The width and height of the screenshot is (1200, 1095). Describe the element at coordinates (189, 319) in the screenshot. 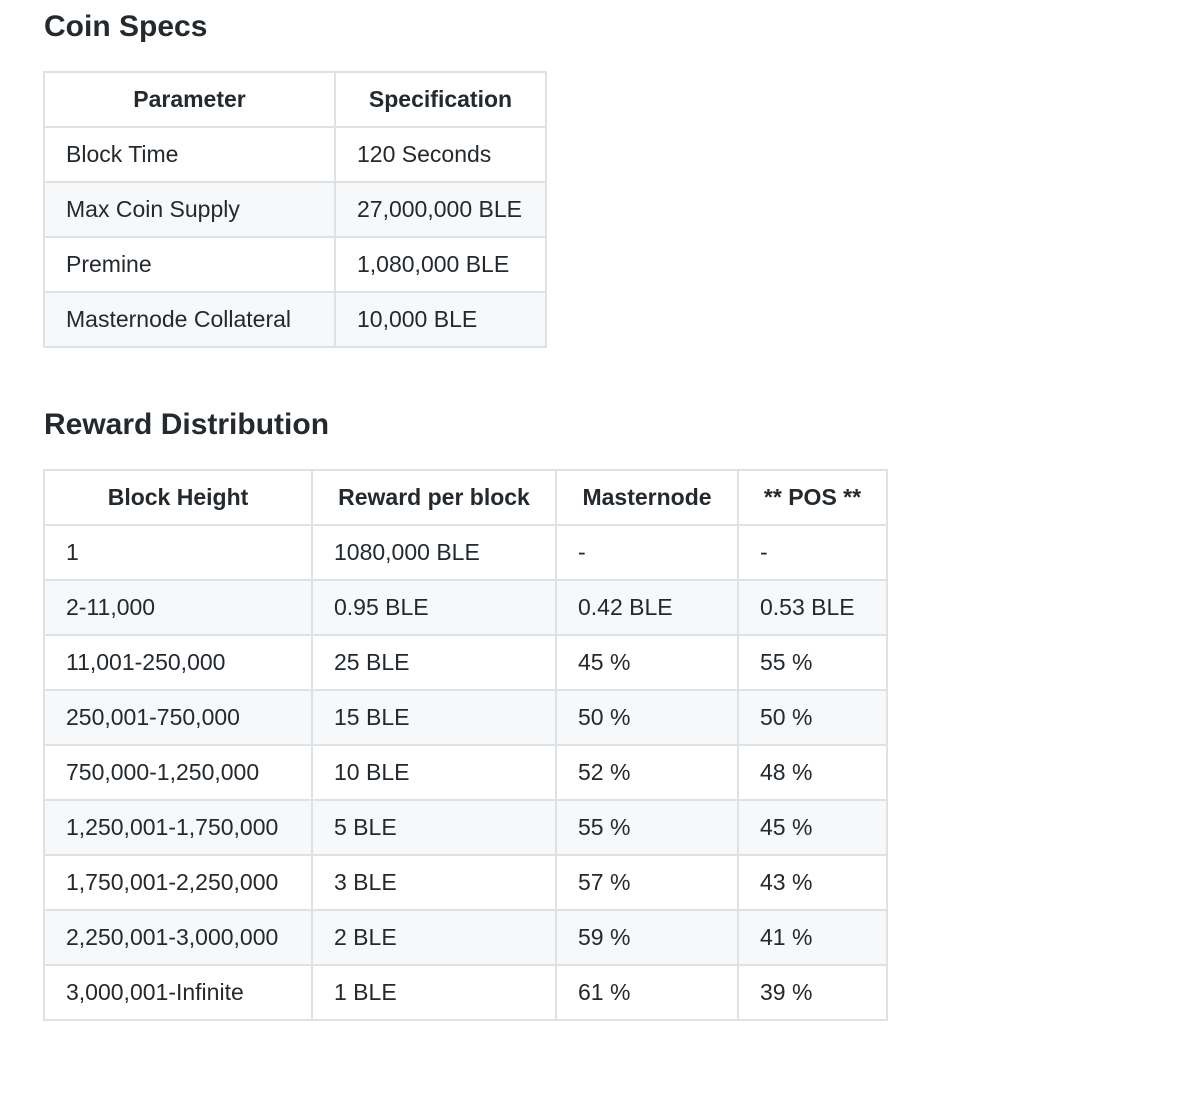

I see `table-cell: Masternode Collateral` at that location.